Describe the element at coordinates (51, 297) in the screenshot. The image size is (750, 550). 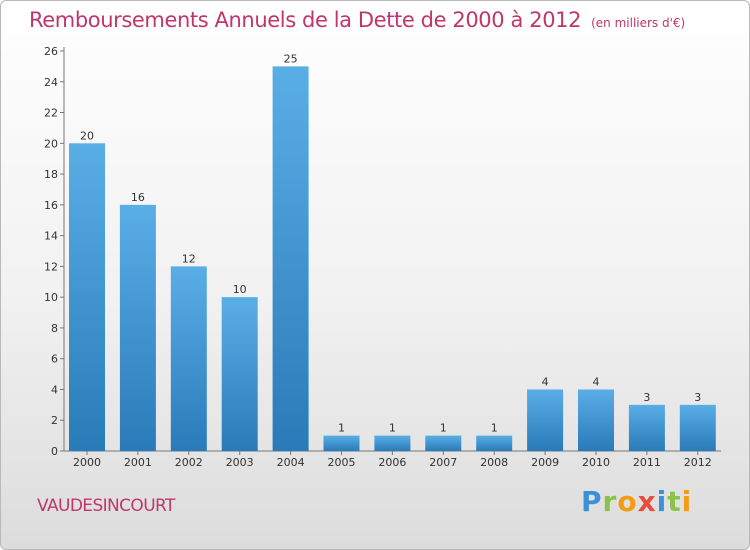
I see `y-tick-label: 10` at that location.